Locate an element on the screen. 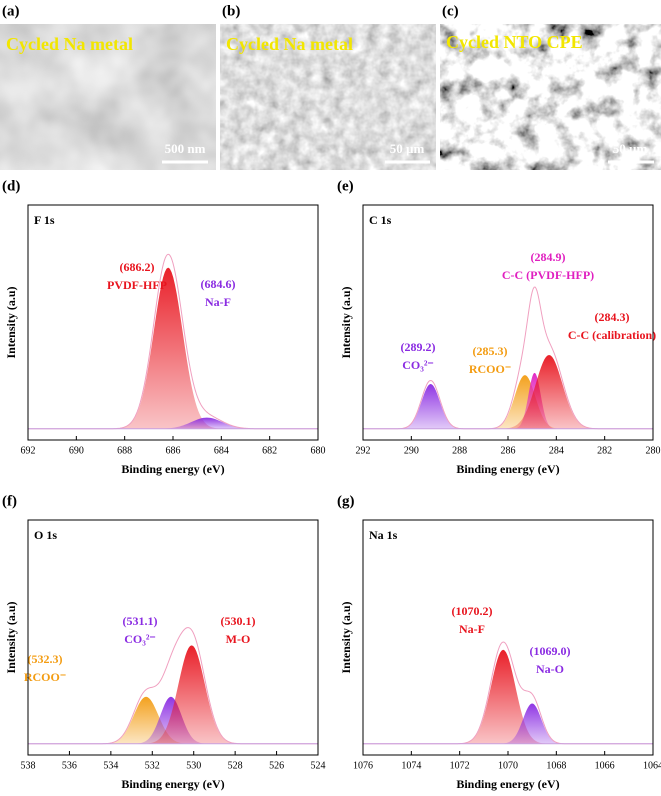 This screenshot has width=661, height=796. x-tick-label: 532 is located at coordinates (152, 765).